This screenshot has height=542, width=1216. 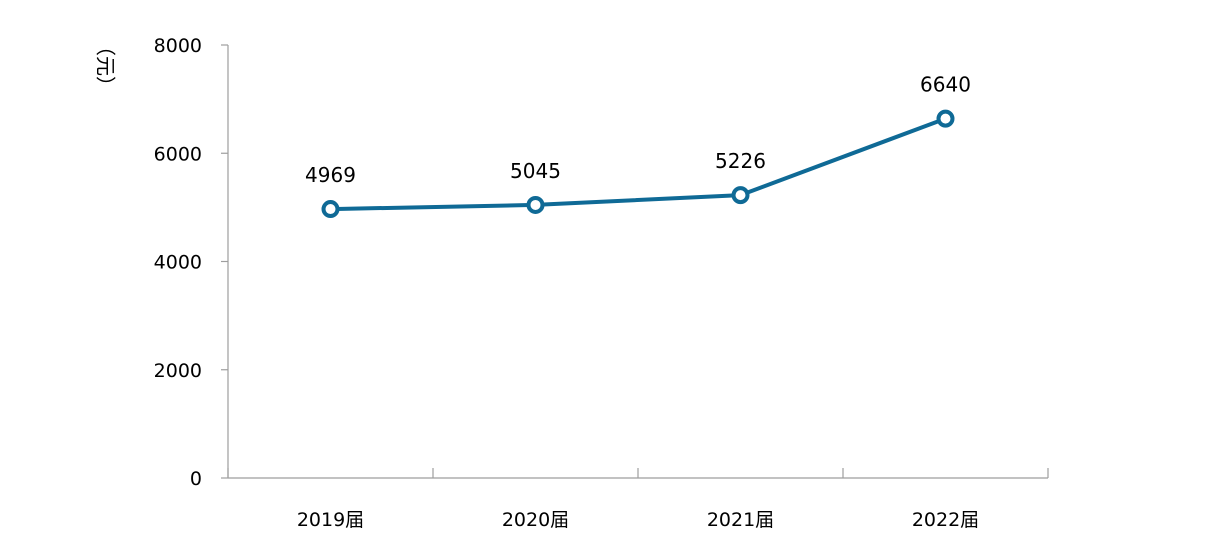 I want to click on series-group: 4969 5045 5226 6640, so click(x=638, y=146).